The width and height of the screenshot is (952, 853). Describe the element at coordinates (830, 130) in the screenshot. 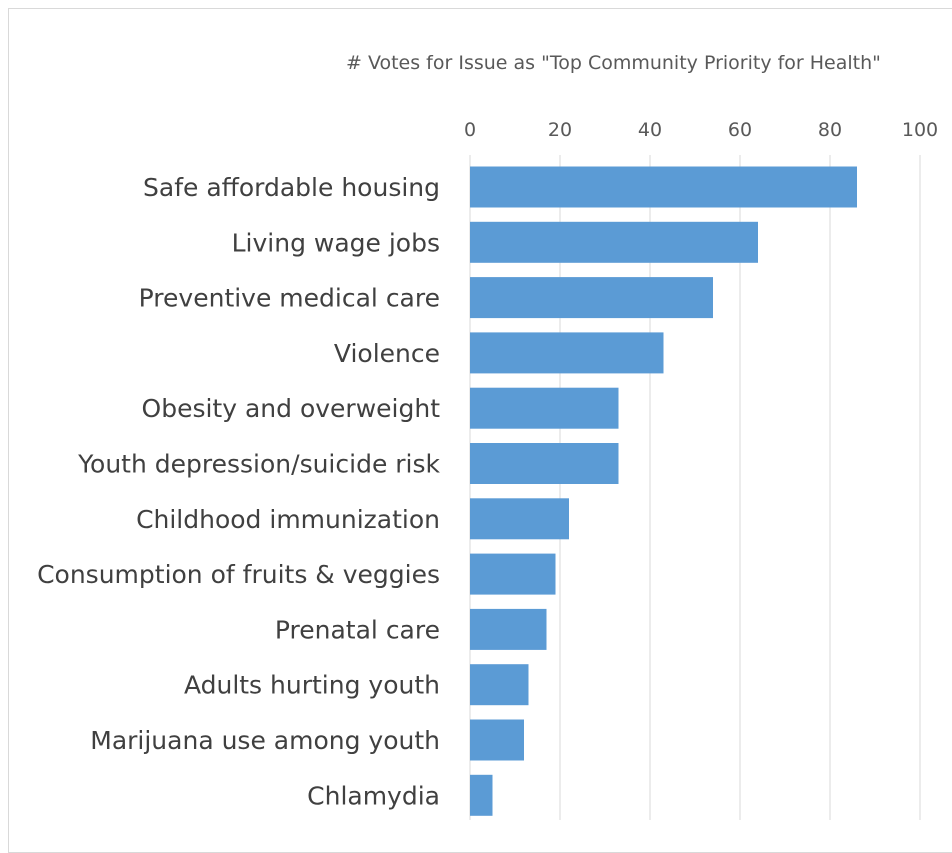

I see `x-tick-label: 80` at that location.